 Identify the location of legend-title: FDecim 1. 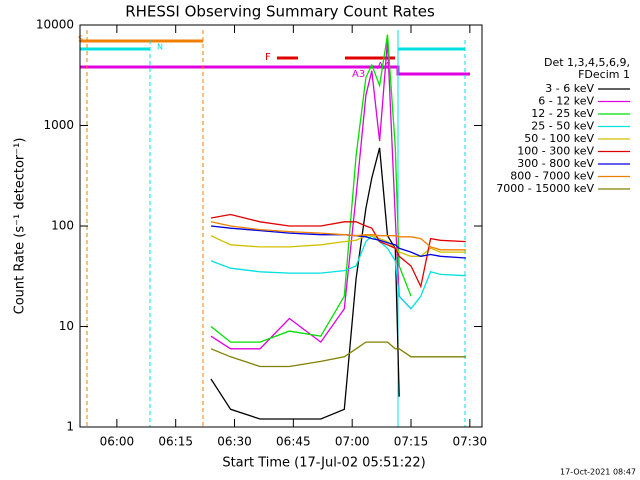
(604, 74).